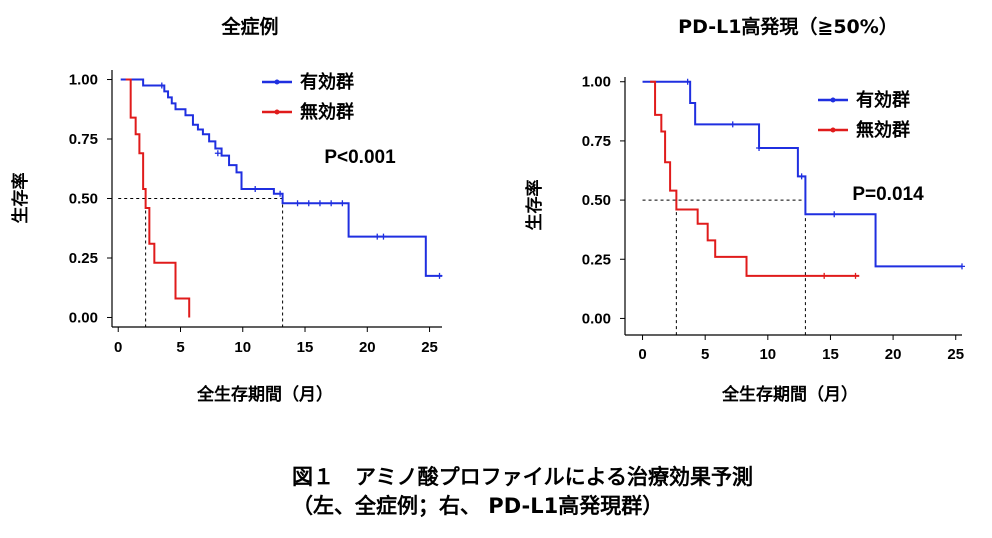 Image resolution: width=992 pixels, height=538 pixels. What do you see at coordinates (249, 26) in the screenshot?
I see `chart-title: 全症例` at bounding box center [249, 26].